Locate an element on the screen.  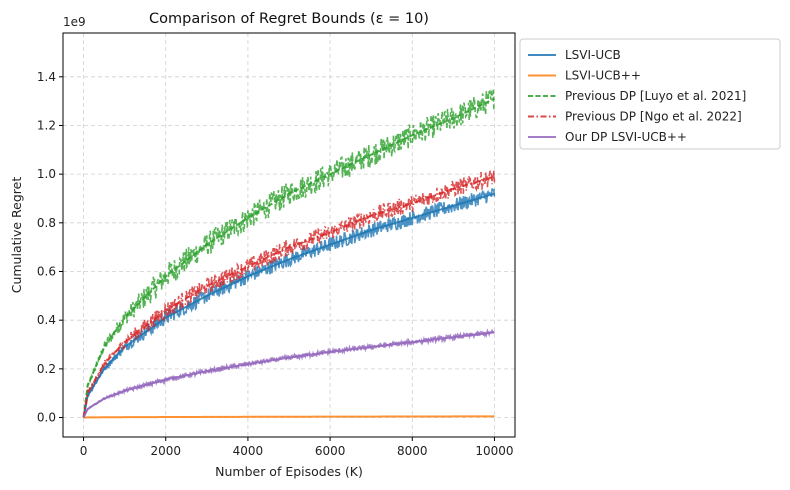
y-tick-label: 1.4 is located at coordinates (46, 77).